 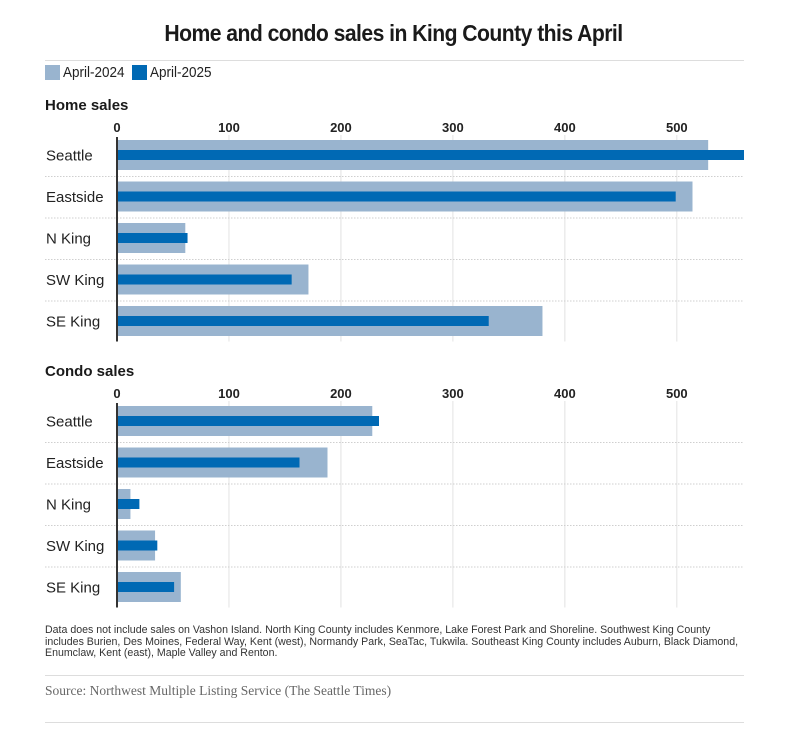 What do you see at coordinates (128, 504) in the screenshot?
I see `condo-bar-2025-n-king` at bounding box center [128, 504].